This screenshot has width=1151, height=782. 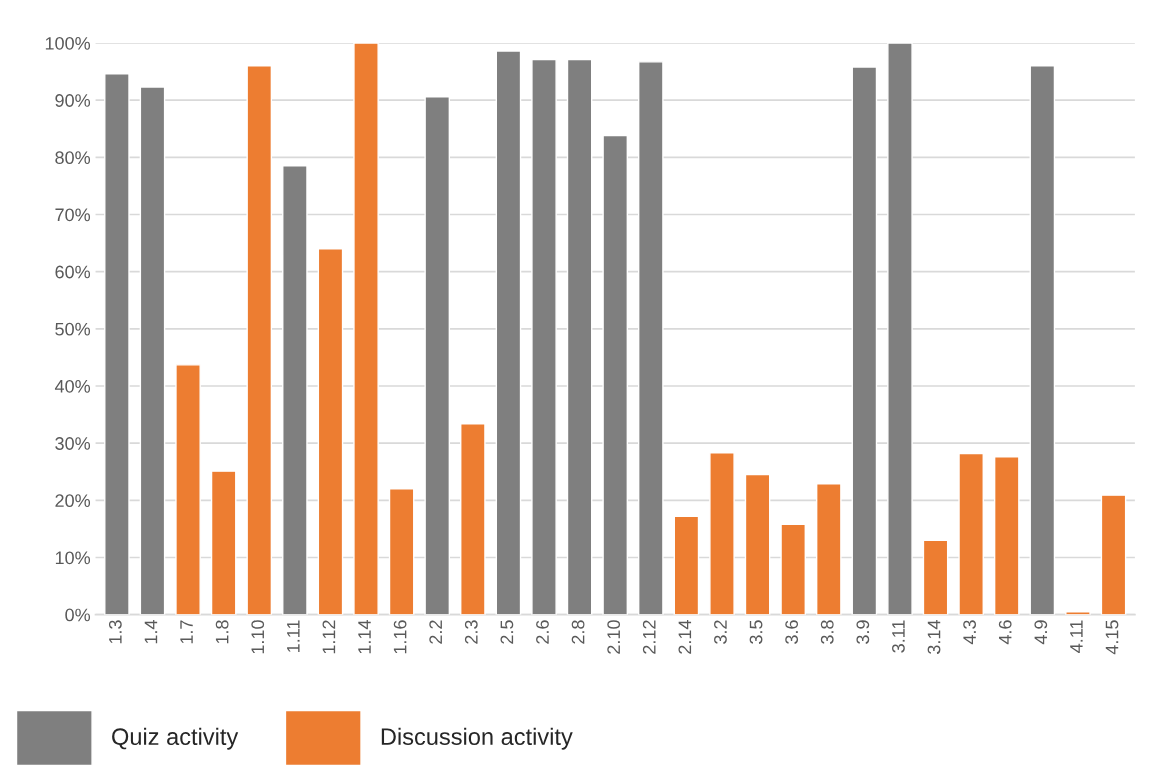 I want to click on x-tick-label: 1.11, so click(x=293, y=636).